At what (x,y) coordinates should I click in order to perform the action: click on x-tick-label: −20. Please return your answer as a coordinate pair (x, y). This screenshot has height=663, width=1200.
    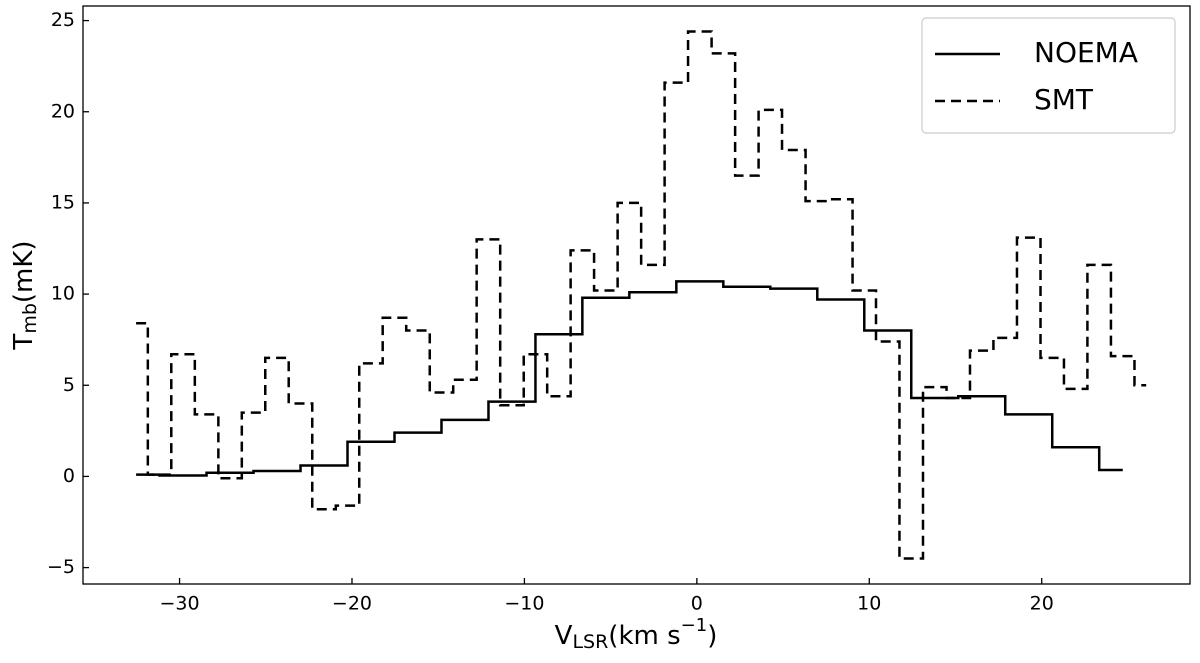
    Looking at the image, I should click on (352, 604).